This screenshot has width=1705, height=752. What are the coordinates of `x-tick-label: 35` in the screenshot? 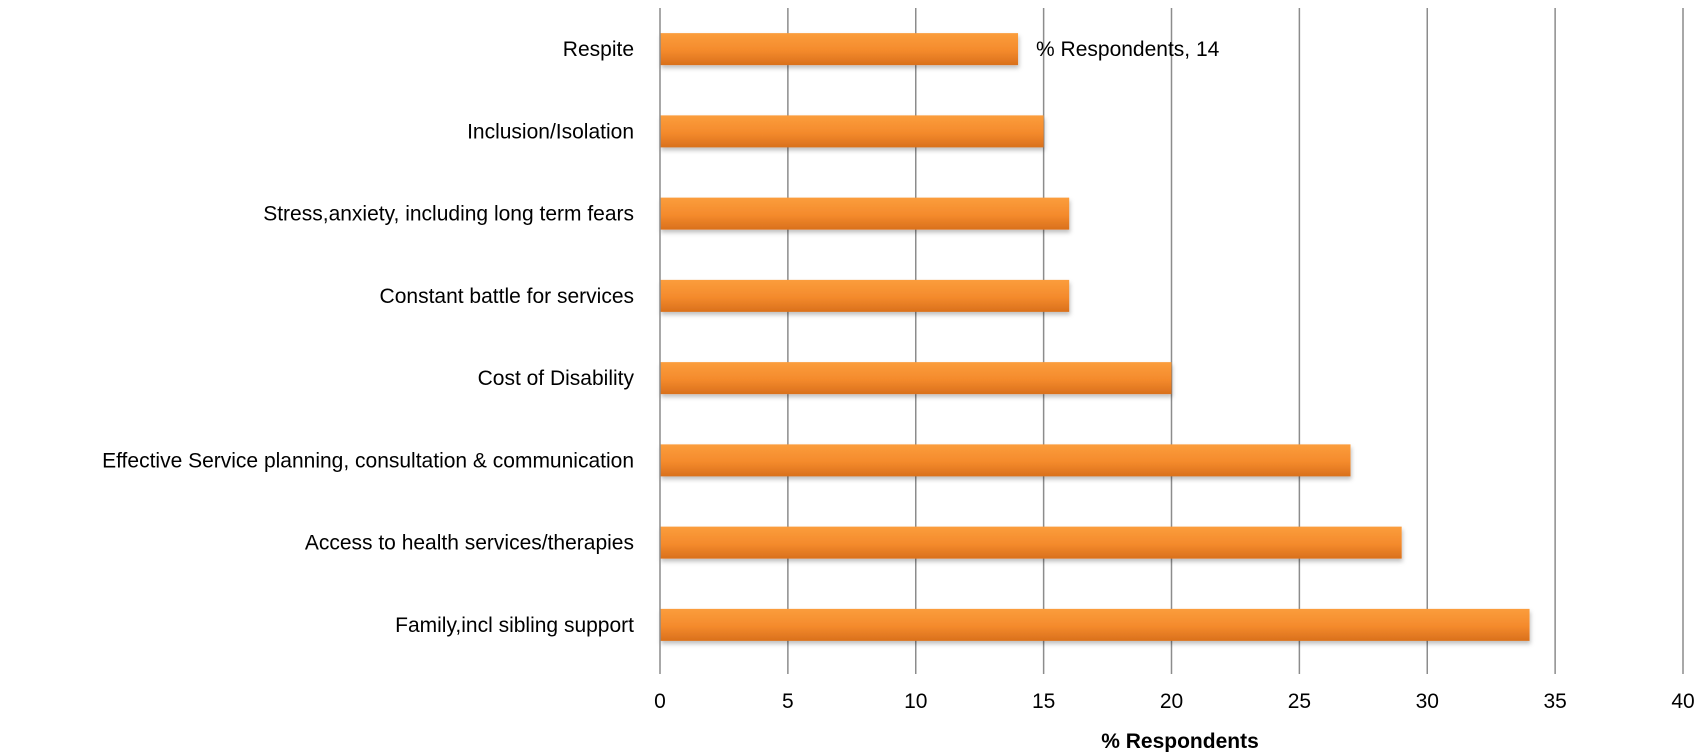 It's located at (1554, 701).